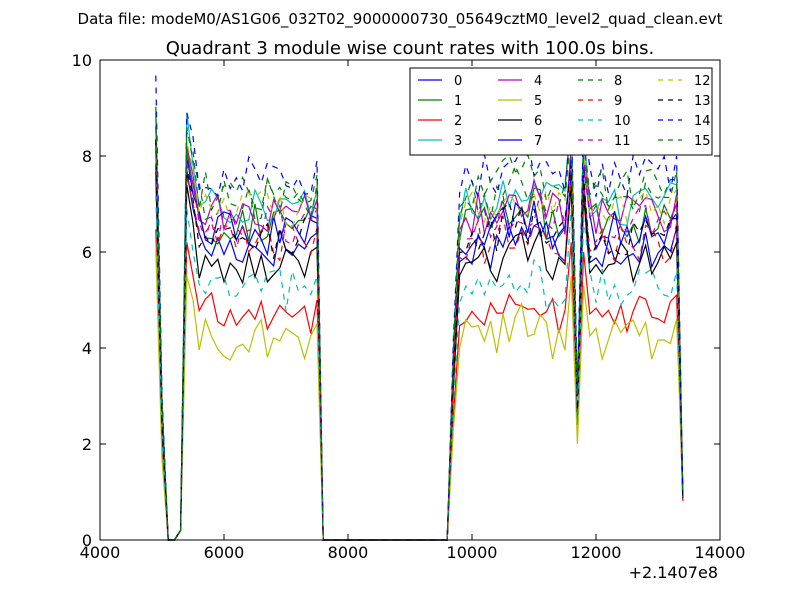 This screenshot has height=600, width=800. I want to click on legend-label-15: 15, so click(702, 141).